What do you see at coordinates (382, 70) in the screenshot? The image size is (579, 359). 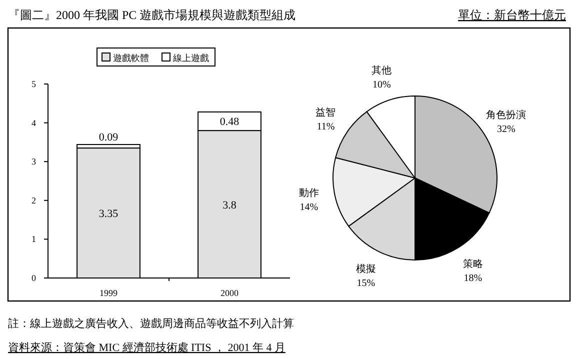 I see `slice-label: 其他` at bounding box center [382, 70].